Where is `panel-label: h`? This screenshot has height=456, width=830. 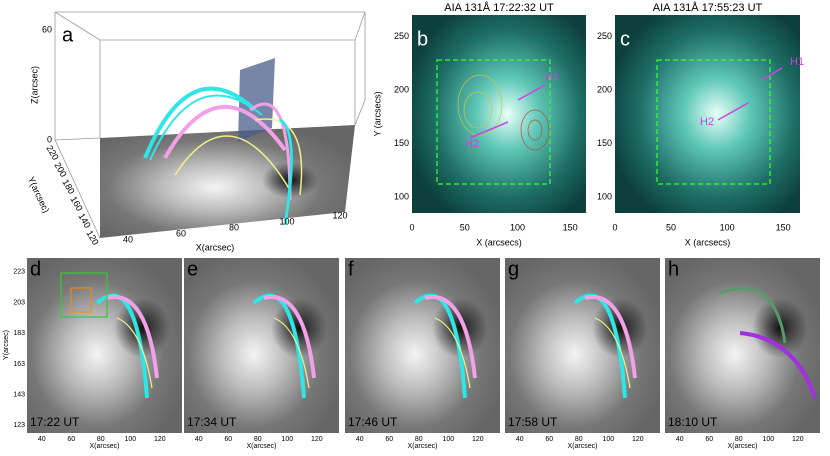
panel-label: h is located at coordinates (673, 269).